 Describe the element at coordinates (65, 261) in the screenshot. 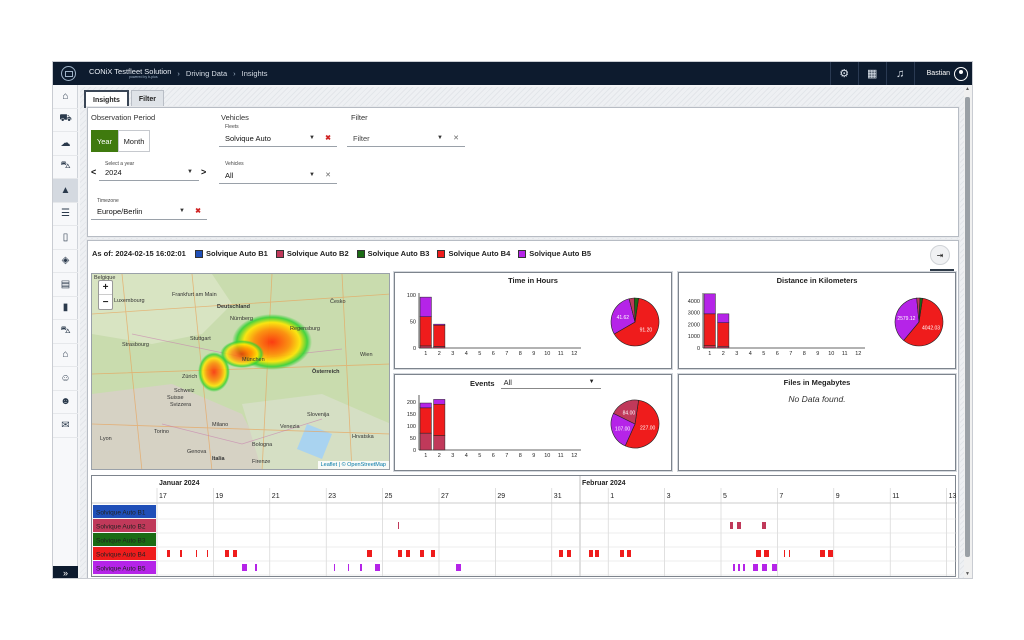

I see `cube-icon: ◈` at that location.